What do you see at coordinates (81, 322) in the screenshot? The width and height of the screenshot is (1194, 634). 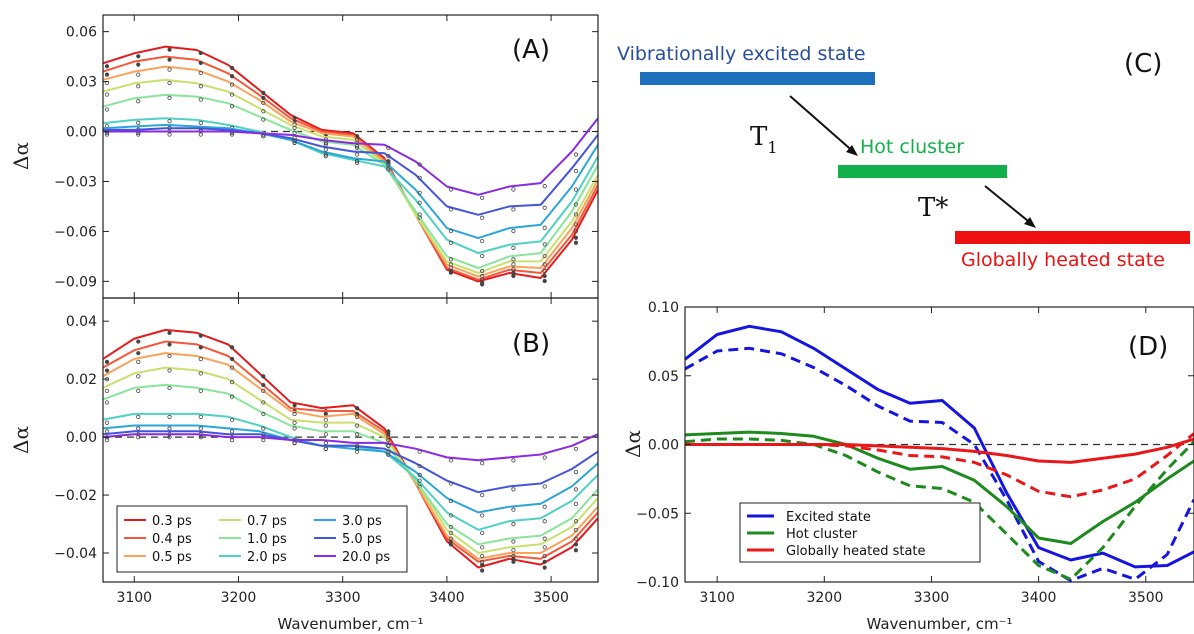 I see `y-tick-label: 0.04` at bounding box center [81, 322].